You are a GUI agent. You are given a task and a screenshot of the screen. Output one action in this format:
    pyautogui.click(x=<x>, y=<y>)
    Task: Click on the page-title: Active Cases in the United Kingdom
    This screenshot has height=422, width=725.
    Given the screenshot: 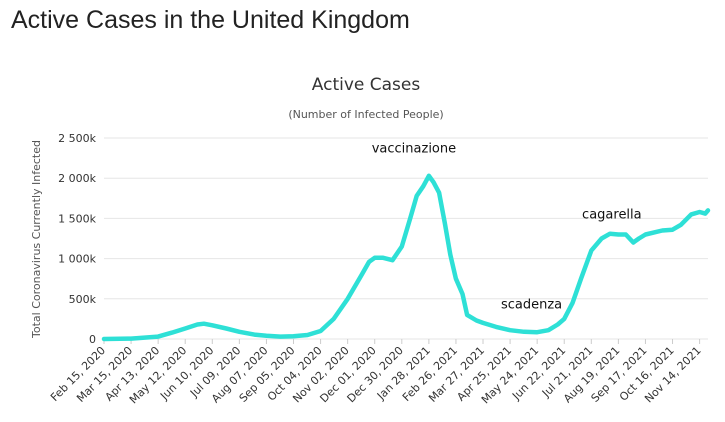 What is the action you would take?
    pyautogui.click(x=210, y=20)
    